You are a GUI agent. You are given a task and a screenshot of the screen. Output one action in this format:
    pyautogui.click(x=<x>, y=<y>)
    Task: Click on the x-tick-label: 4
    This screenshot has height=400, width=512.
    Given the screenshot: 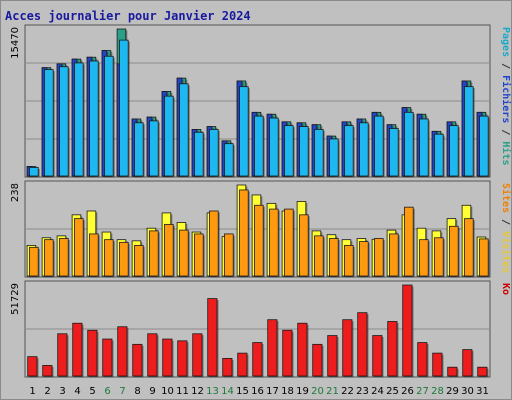 What is the action you would take?
    pyautogui.click(x=77, y=391)
    